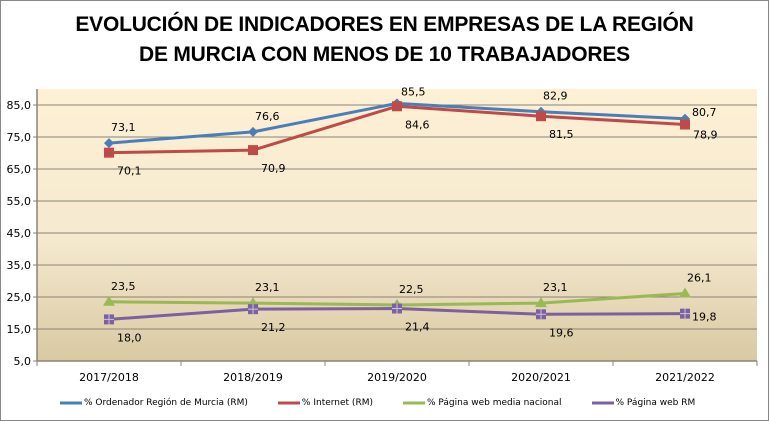 This screenshot has height=421, width=769. What do you see at coordinates (19, 265) in the screenshot?
I see `y-tick-label: 35,0` at bounding box center [19, 265].